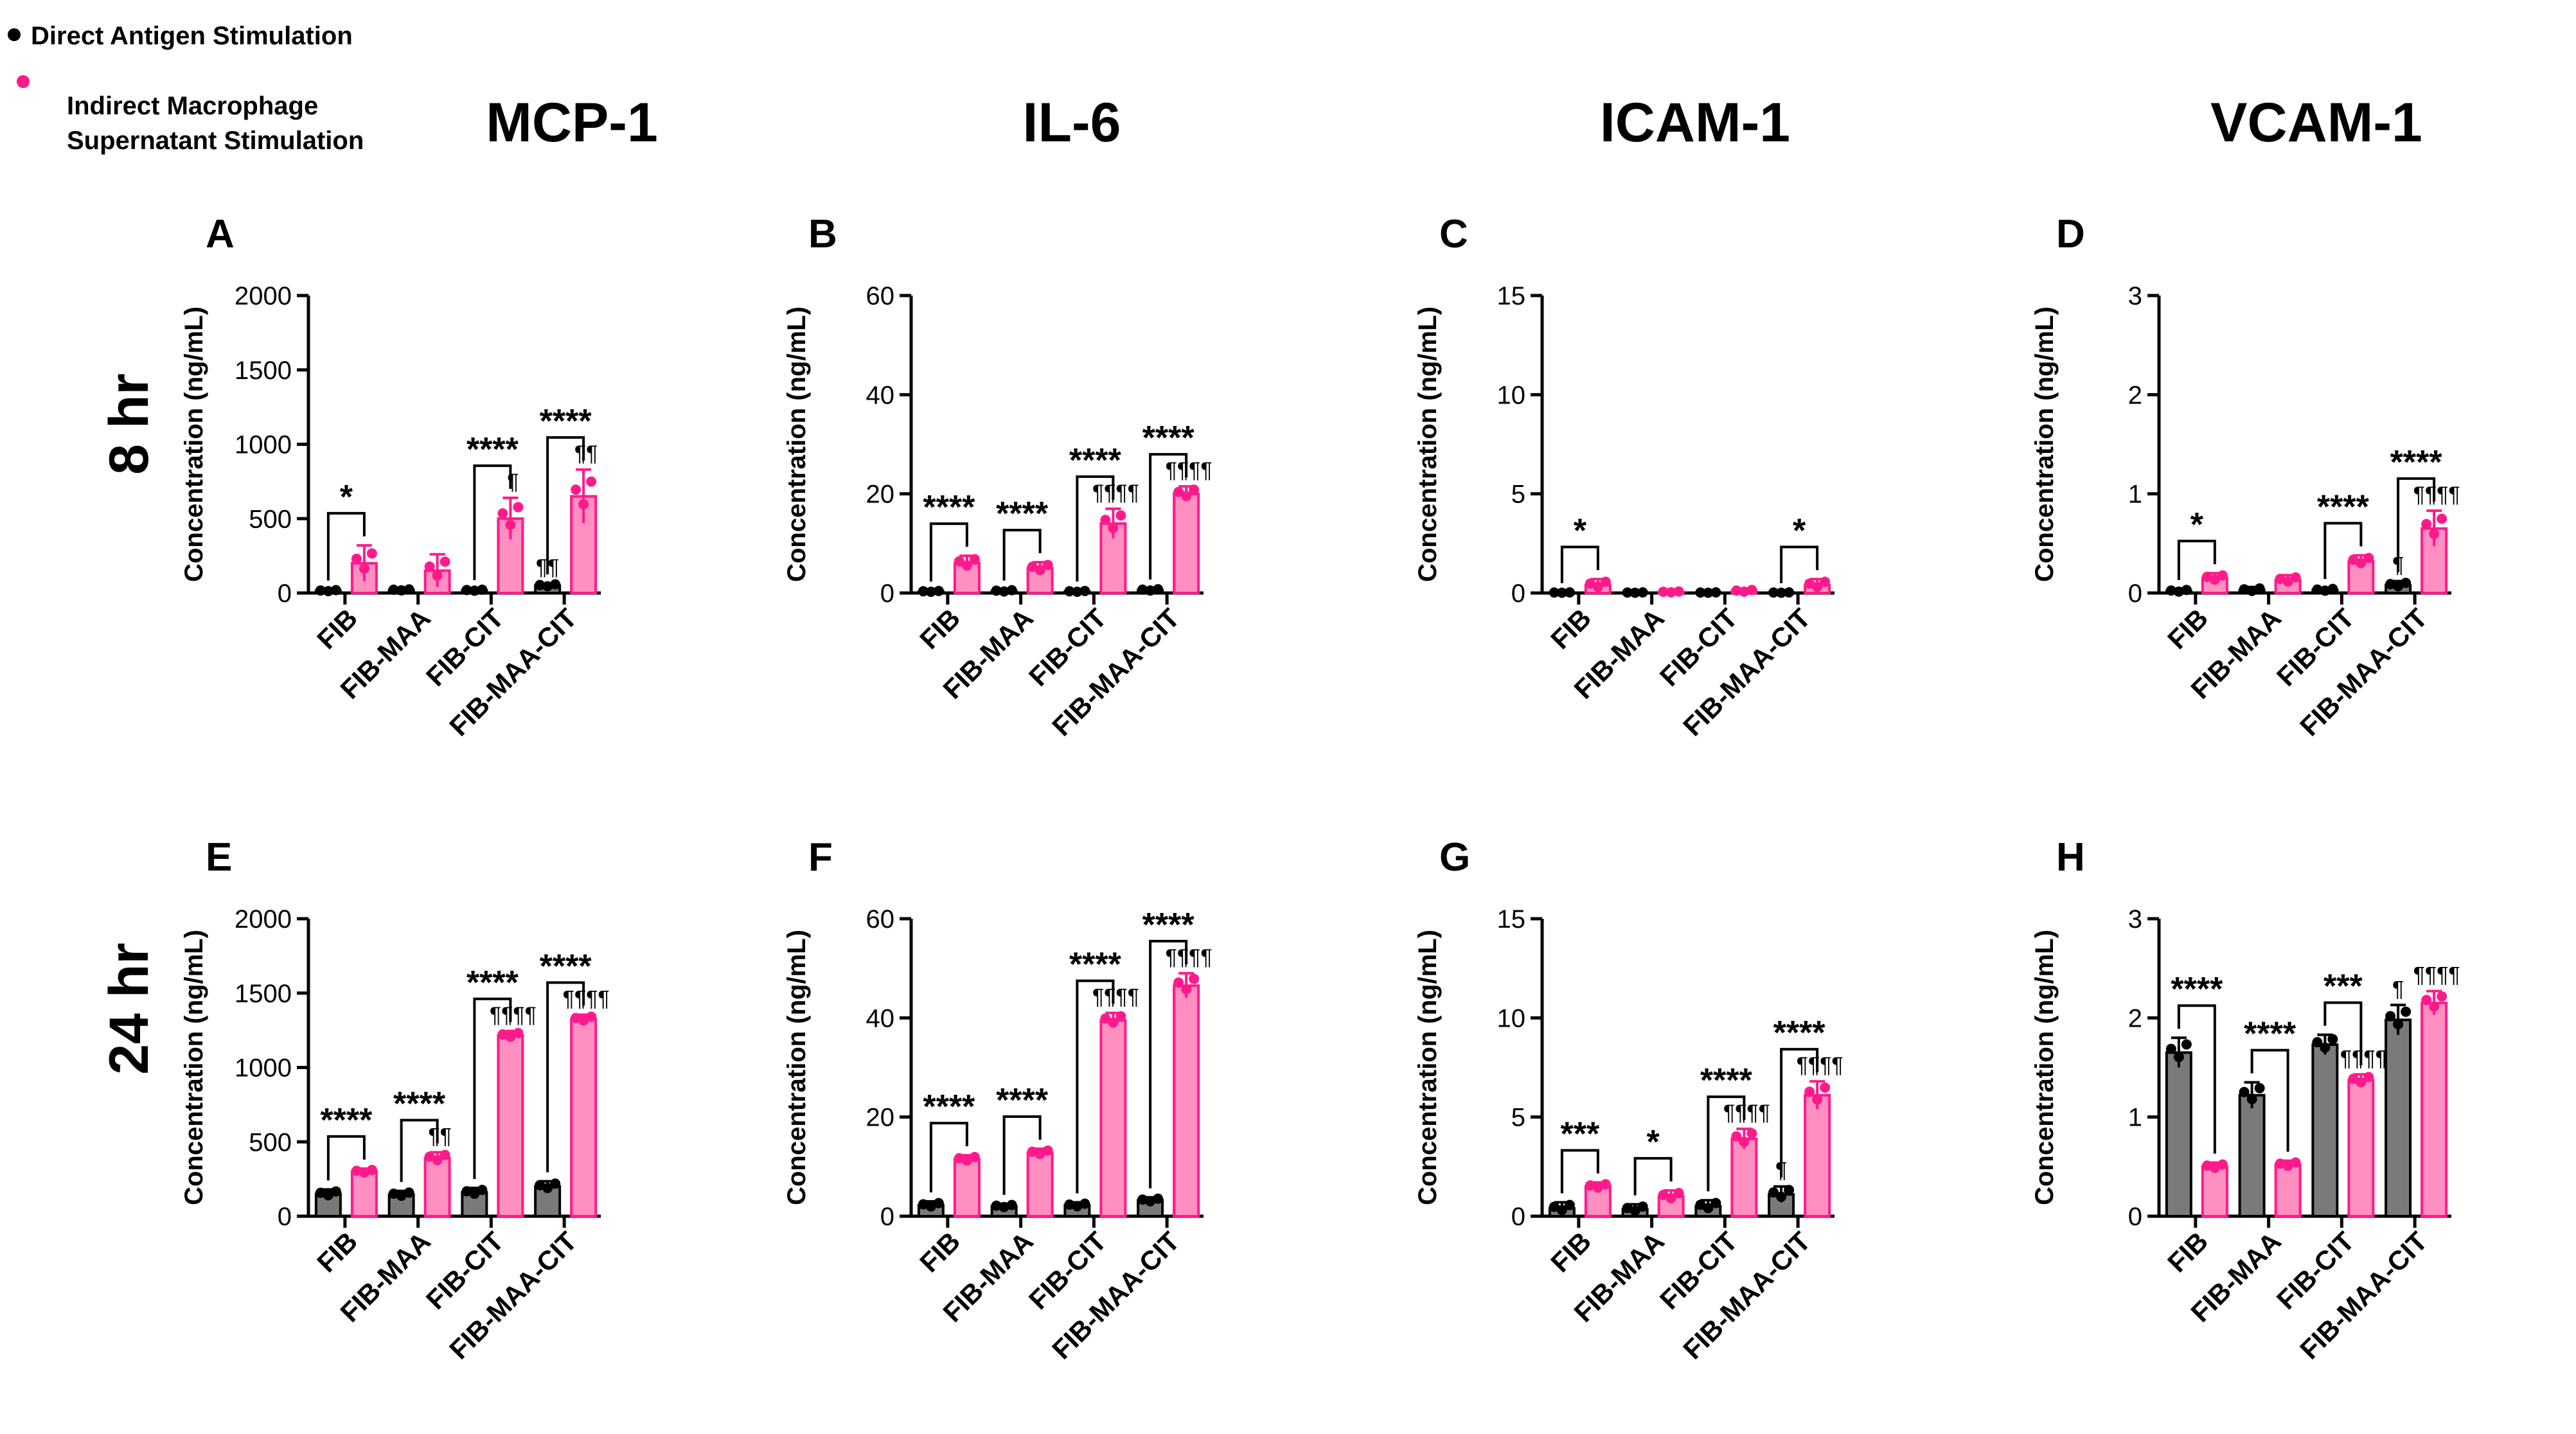  Describe the element at coordinates (881, 296) in the screenshot. I see `y-tick-label: 60` at that location.